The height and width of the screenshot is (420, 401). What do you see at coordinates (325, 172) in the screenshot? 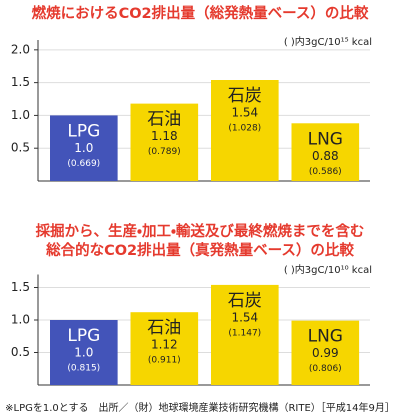
I see `sub-value-label: (0.586)` at bounding box center [325, 172].